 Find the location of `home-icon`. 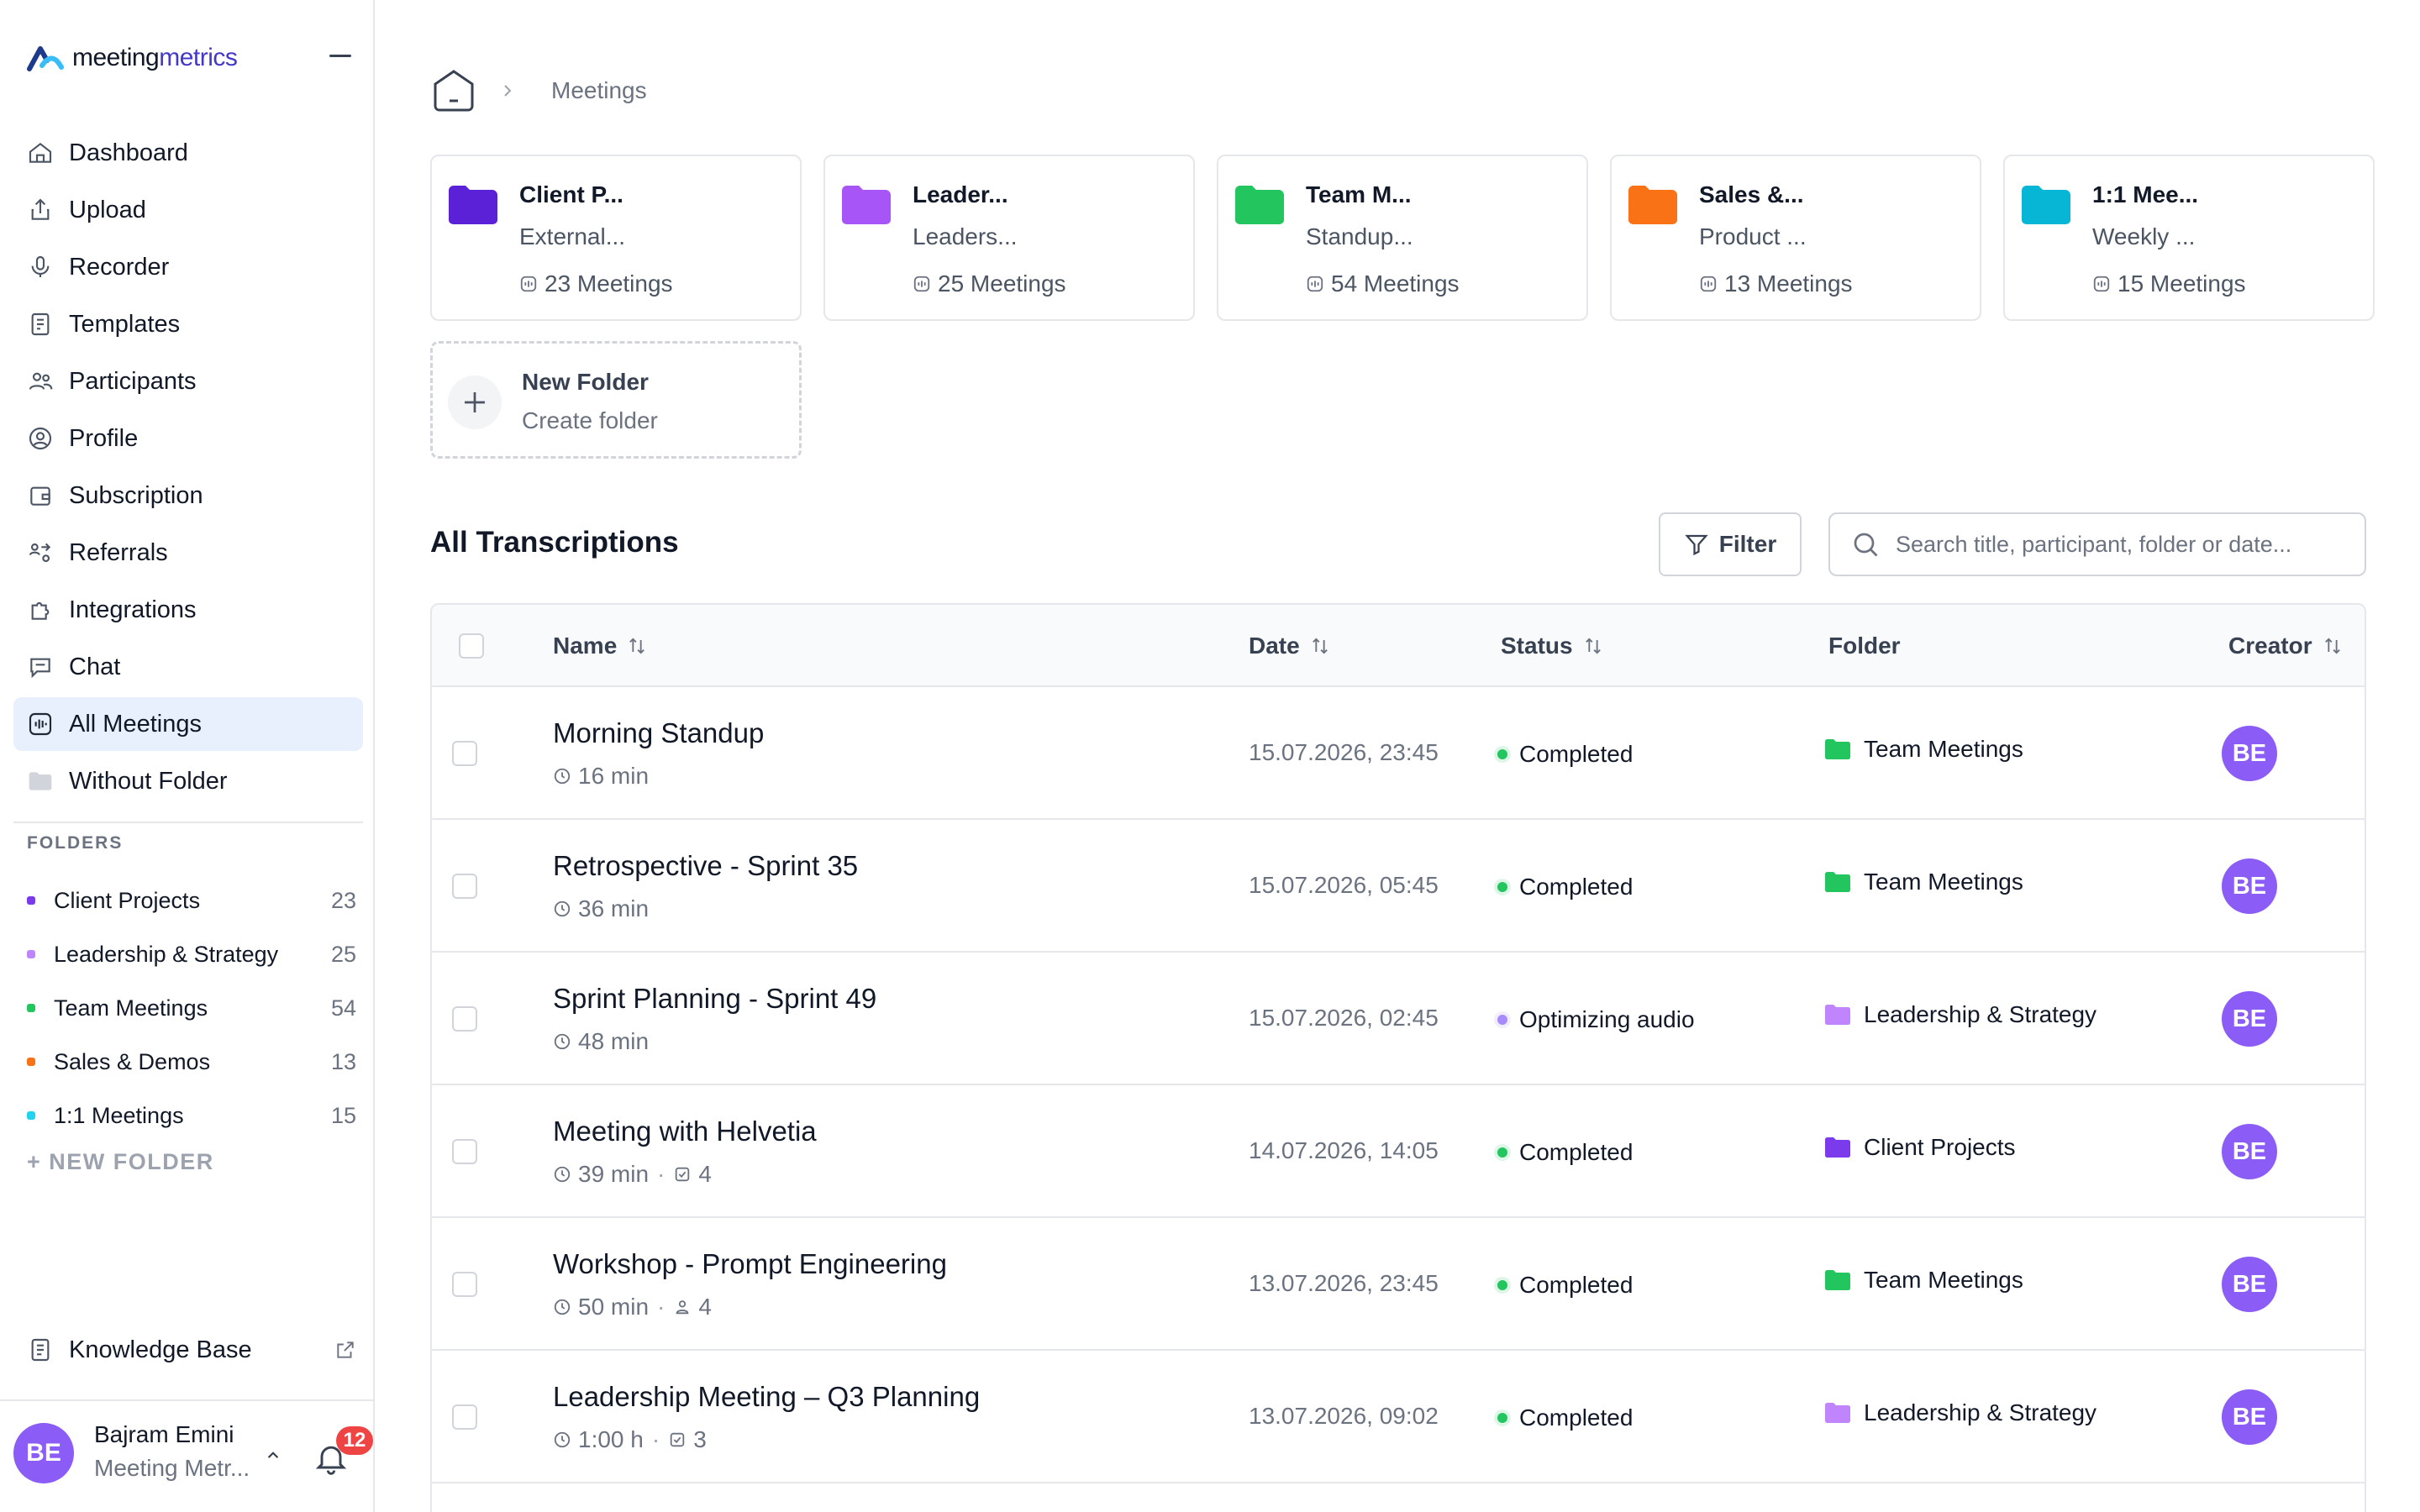

home-icon is located at coordinates (453, 90).